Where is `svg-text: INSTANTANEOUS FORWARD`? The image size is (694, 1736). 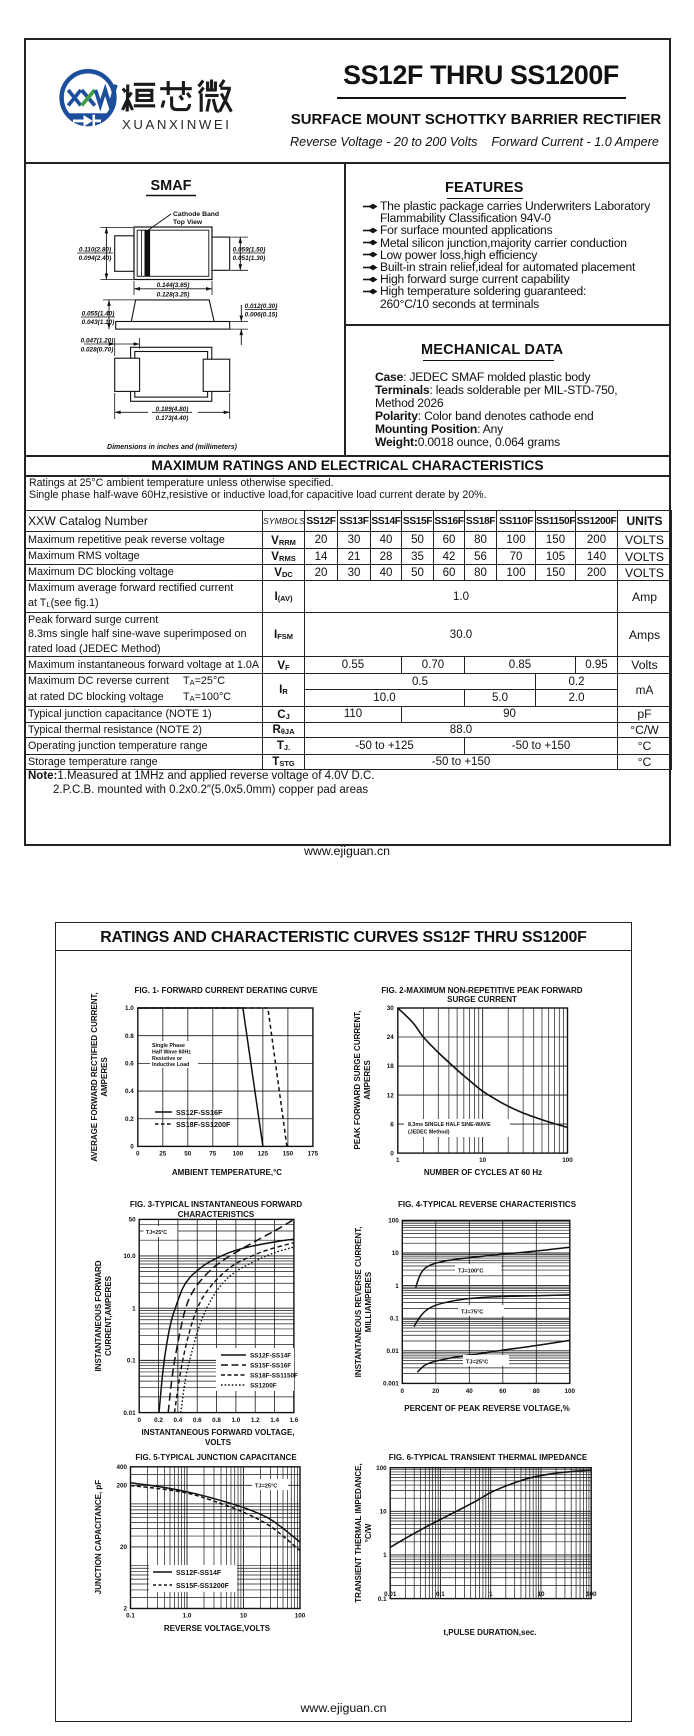 svg-text: INSTANTANEOUS FORWARD is located at coordinates (98, 1315).